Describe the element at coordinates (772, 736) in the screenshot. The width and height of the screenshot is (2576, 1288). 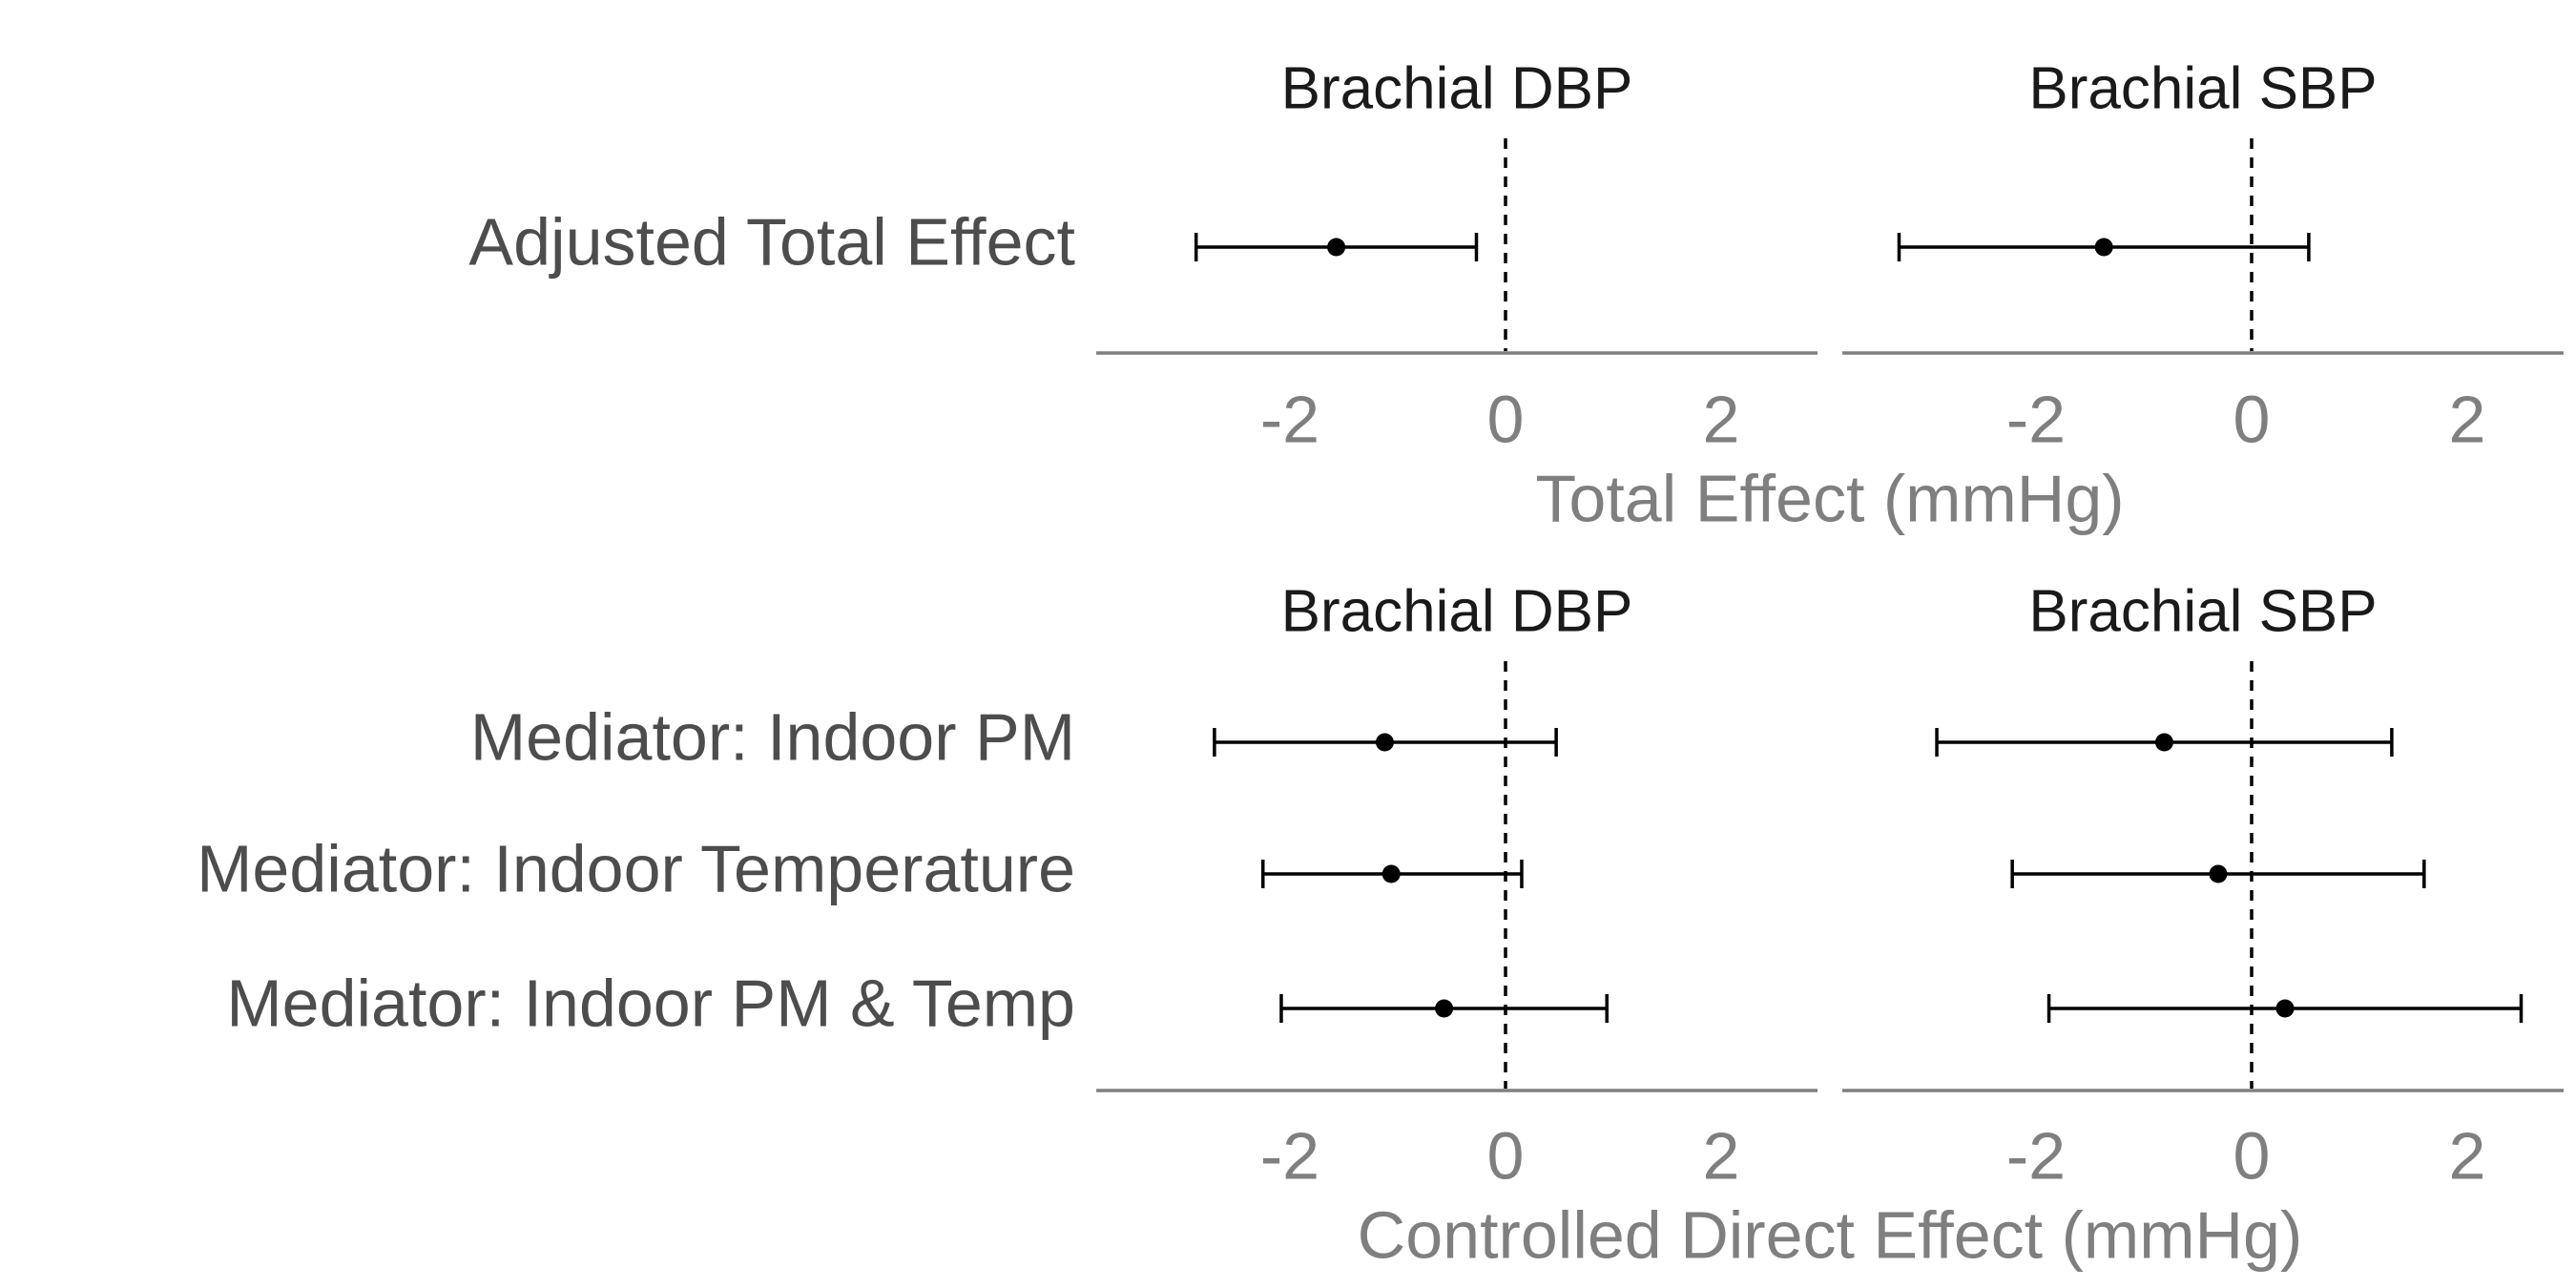
I see `controlled-direct-effect-row-label: Mediator: Indoor PM` at that location.